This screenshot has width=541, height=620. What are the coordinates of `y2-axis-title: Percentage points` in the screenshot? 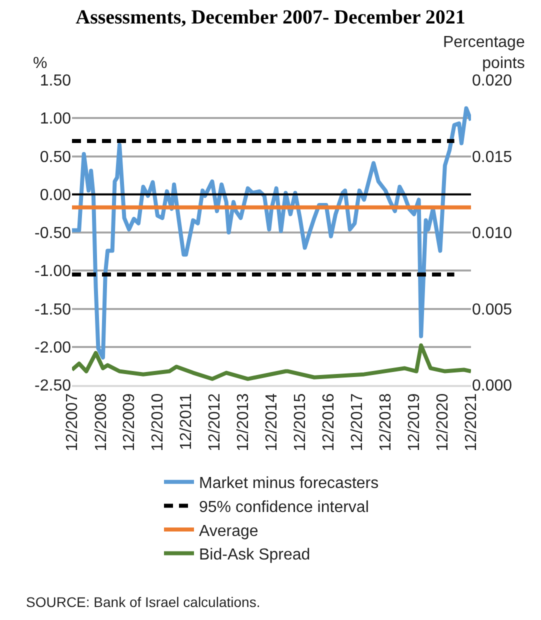 It's located at (484, 53).